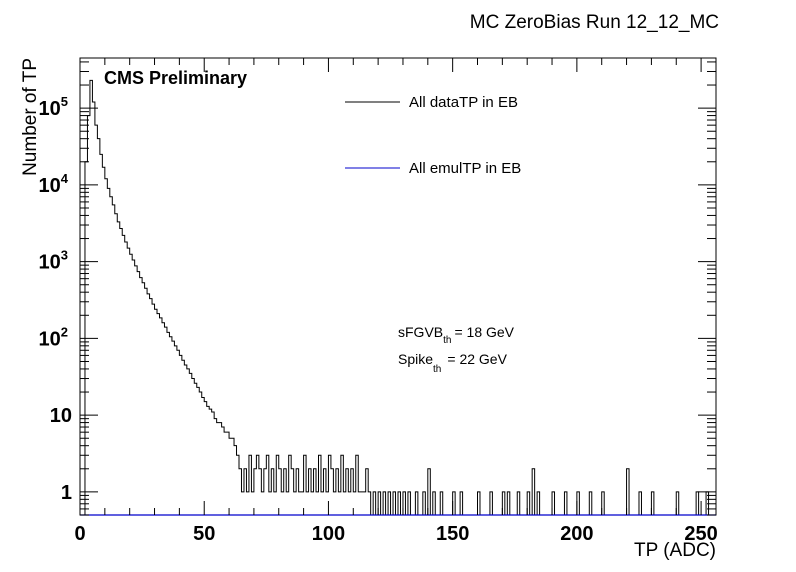 This screenshot has height=572, width=796. I want to click on x-tick-label: 0, so click(79, 534).